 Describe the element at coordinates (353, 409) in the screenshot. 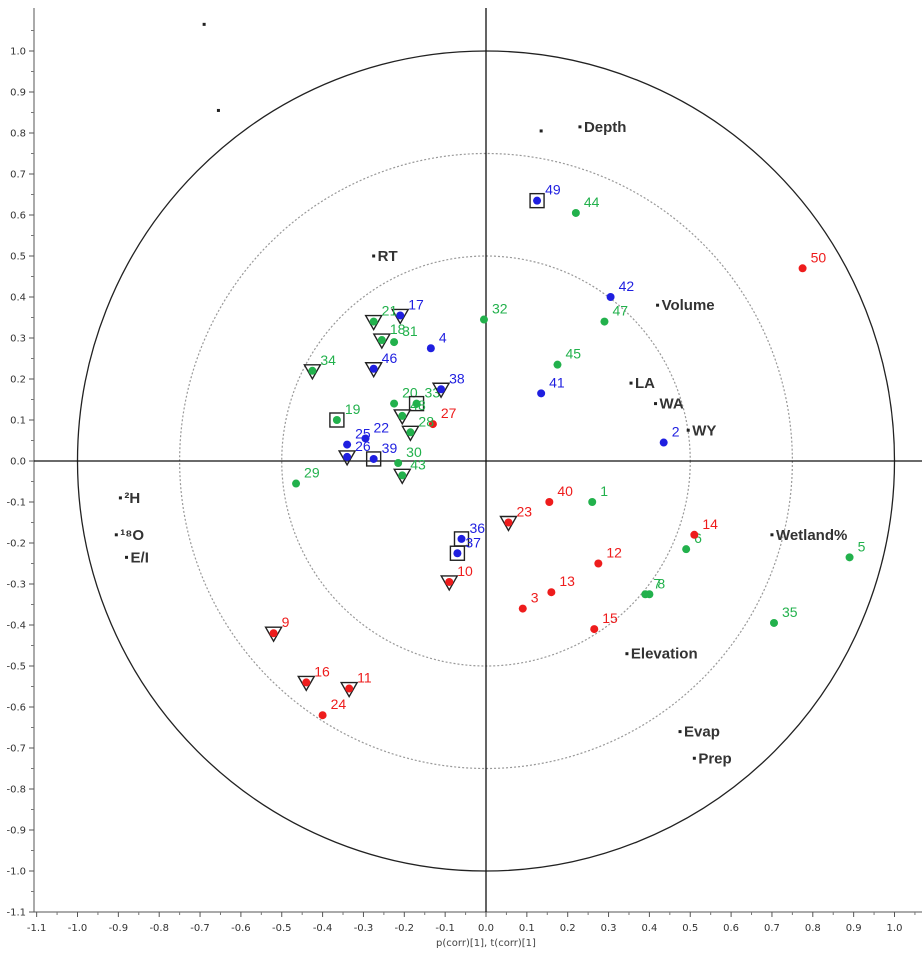

I see `observation-label: 19` at that location.